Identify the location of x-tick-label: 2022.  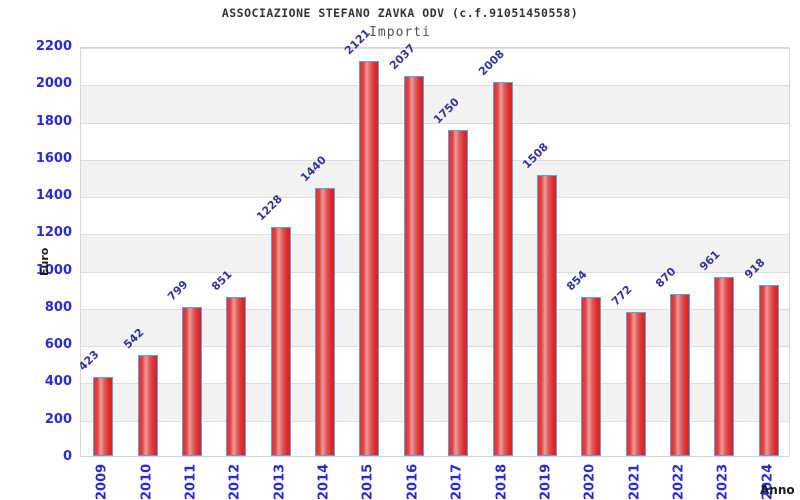
(679, 481).